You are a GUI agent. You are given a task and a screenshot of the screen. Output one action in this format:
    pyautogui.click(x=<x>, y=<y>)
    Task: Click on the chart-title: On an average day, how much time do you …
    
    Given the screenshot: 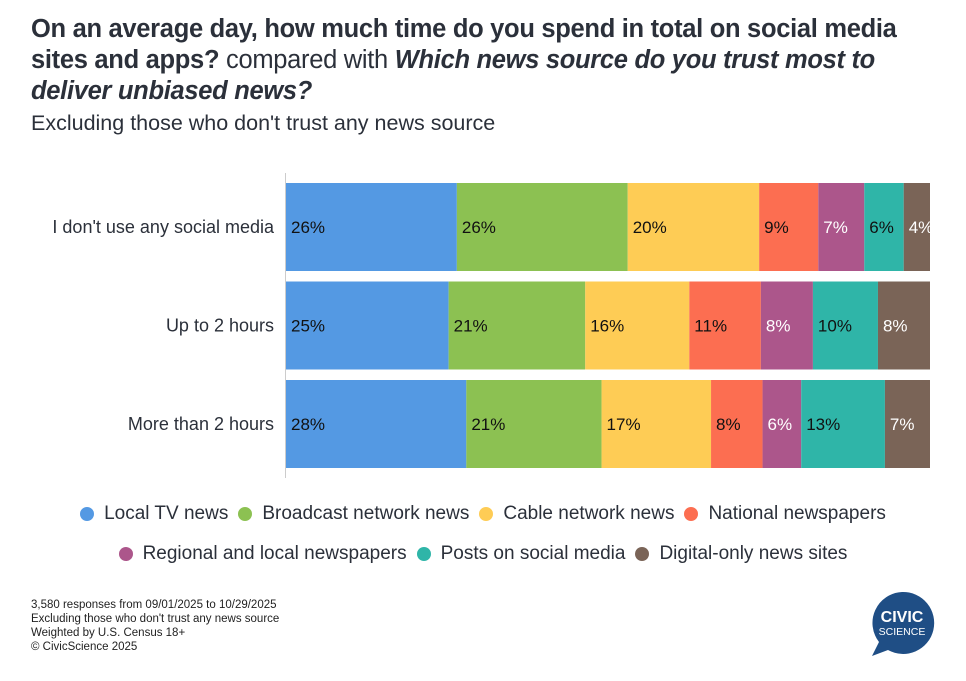 What is the action you would take?
    pyautogui.click(x=493, y=60)
    